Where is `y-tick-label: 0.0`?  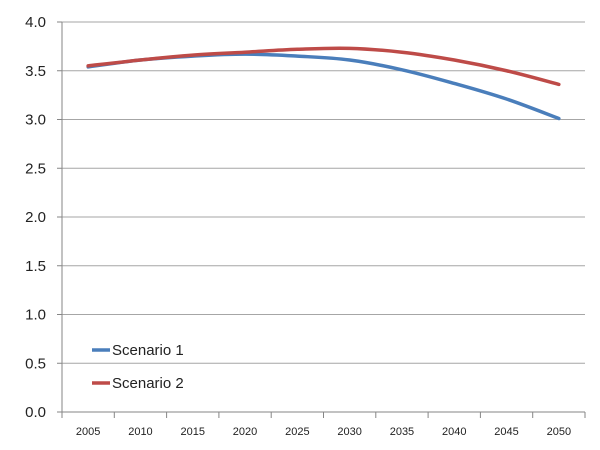 y-tick-label: 0.0 is located at coordinates (35, 412).